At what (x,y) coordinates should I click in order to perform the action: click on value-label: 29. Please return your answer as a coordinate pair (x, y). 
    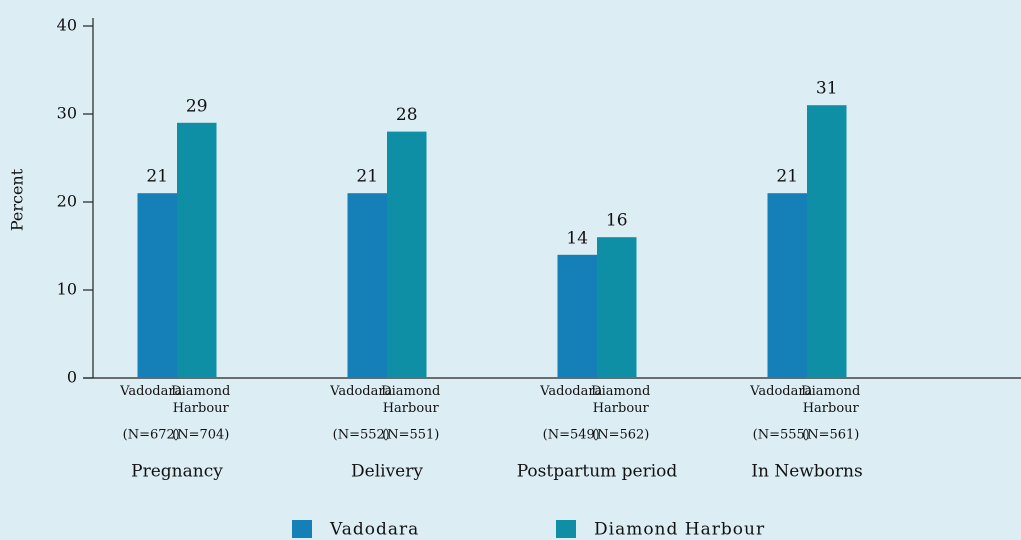
    Looking at the image, I should click on (197, 106).